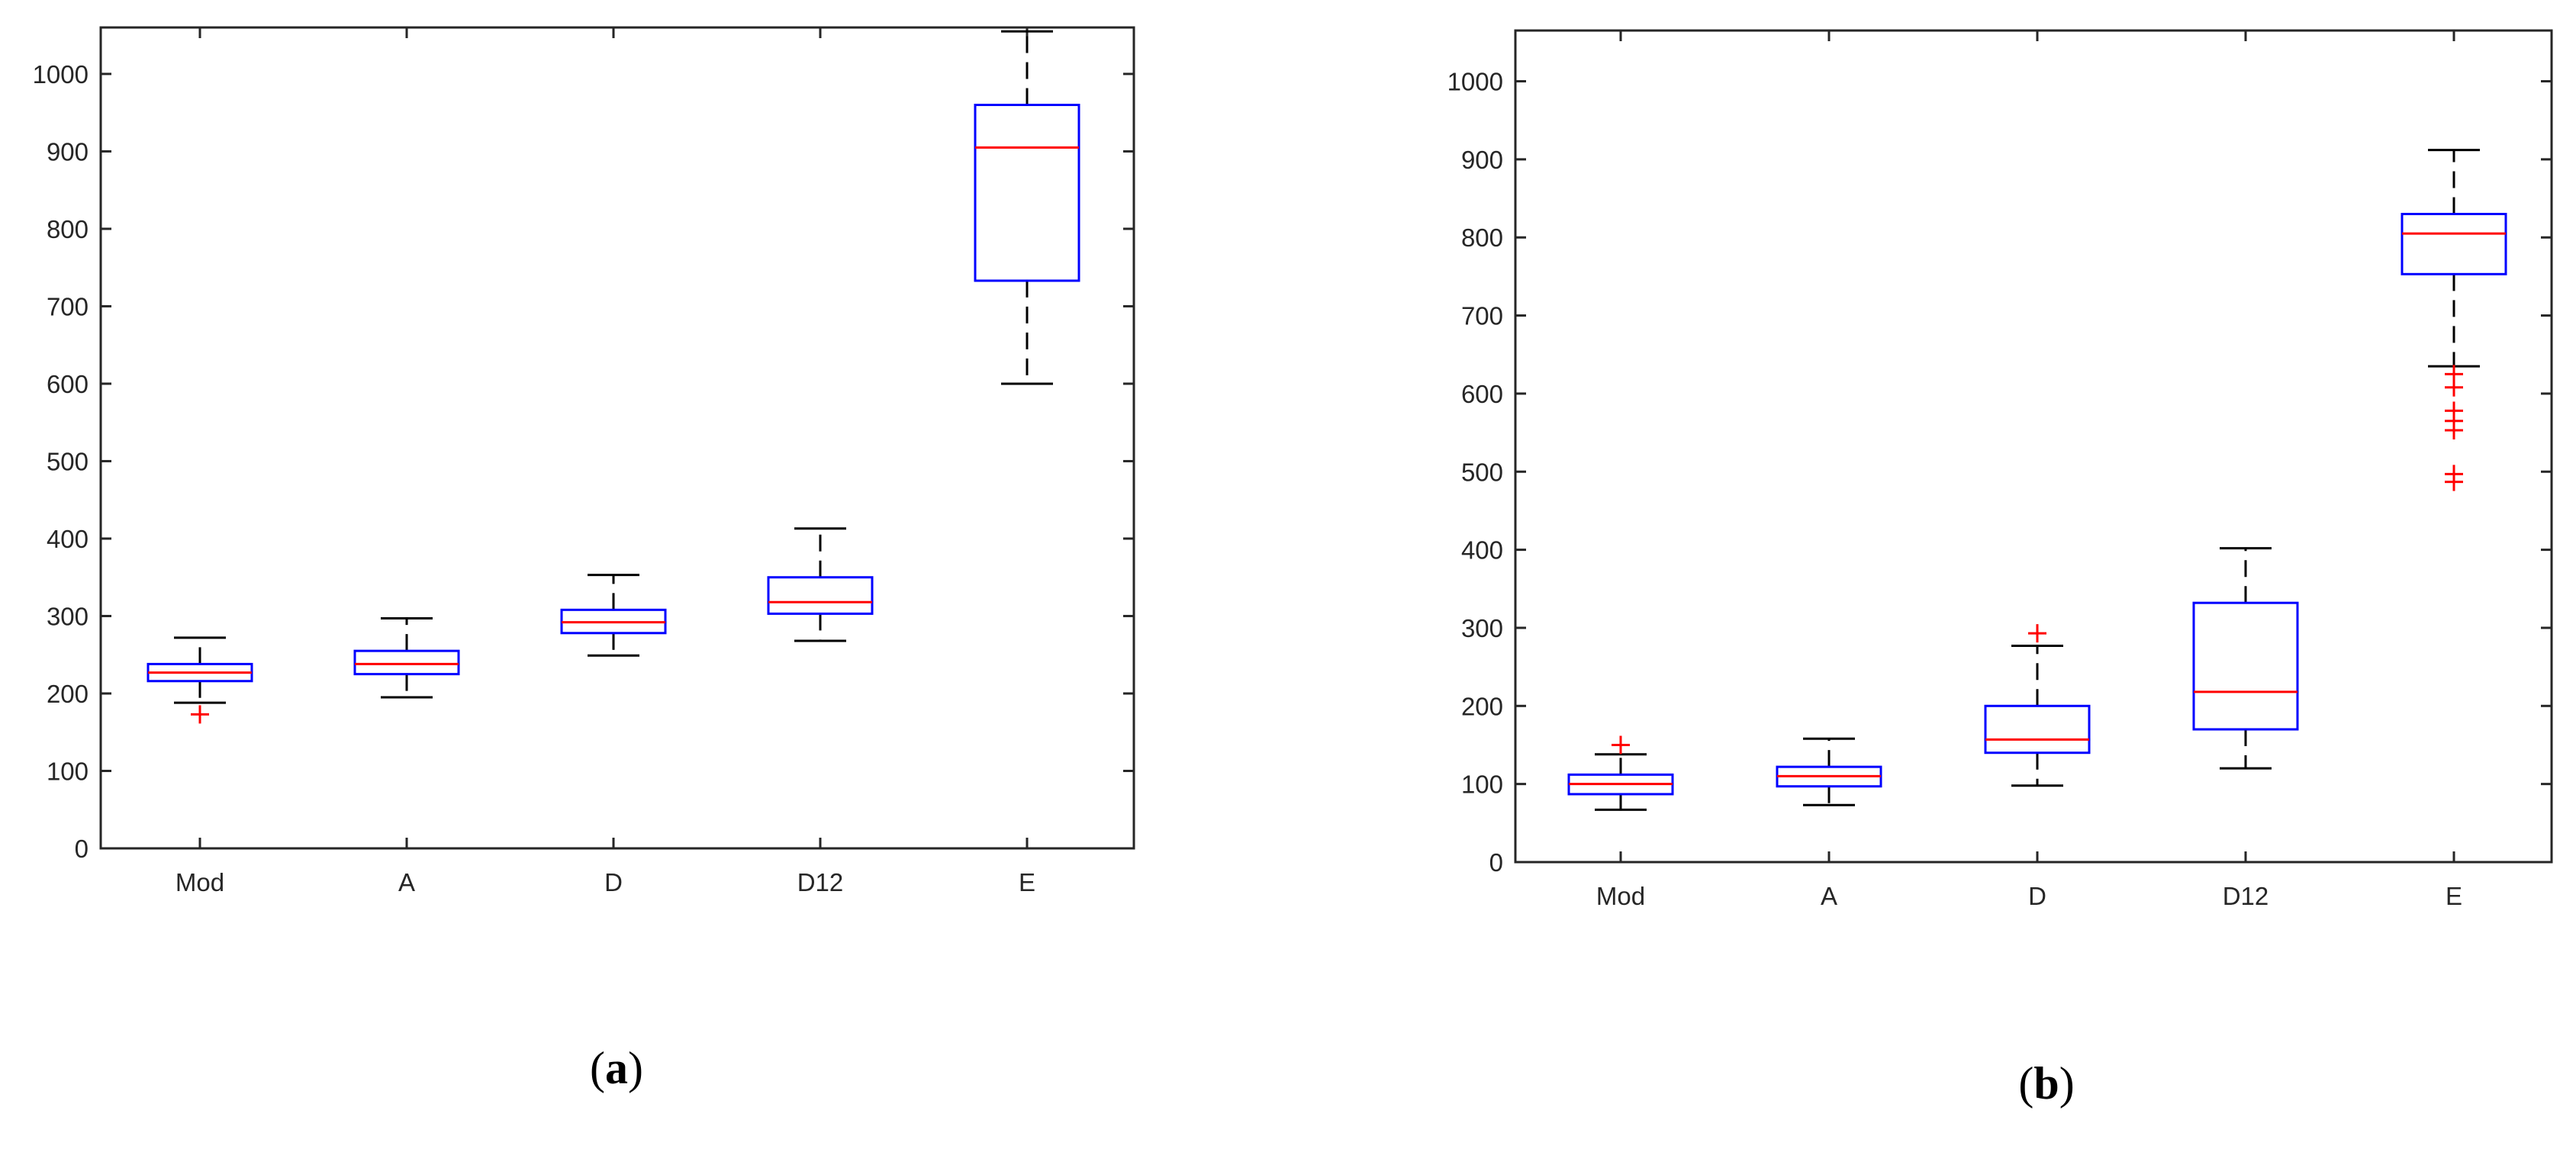 The height and width of the screenshot is (1152, 2576). What do you see at coordinates (616, 1068) in the screenshot?
I see `panel-label-a: (a)` at bounding box center [616, 1068].